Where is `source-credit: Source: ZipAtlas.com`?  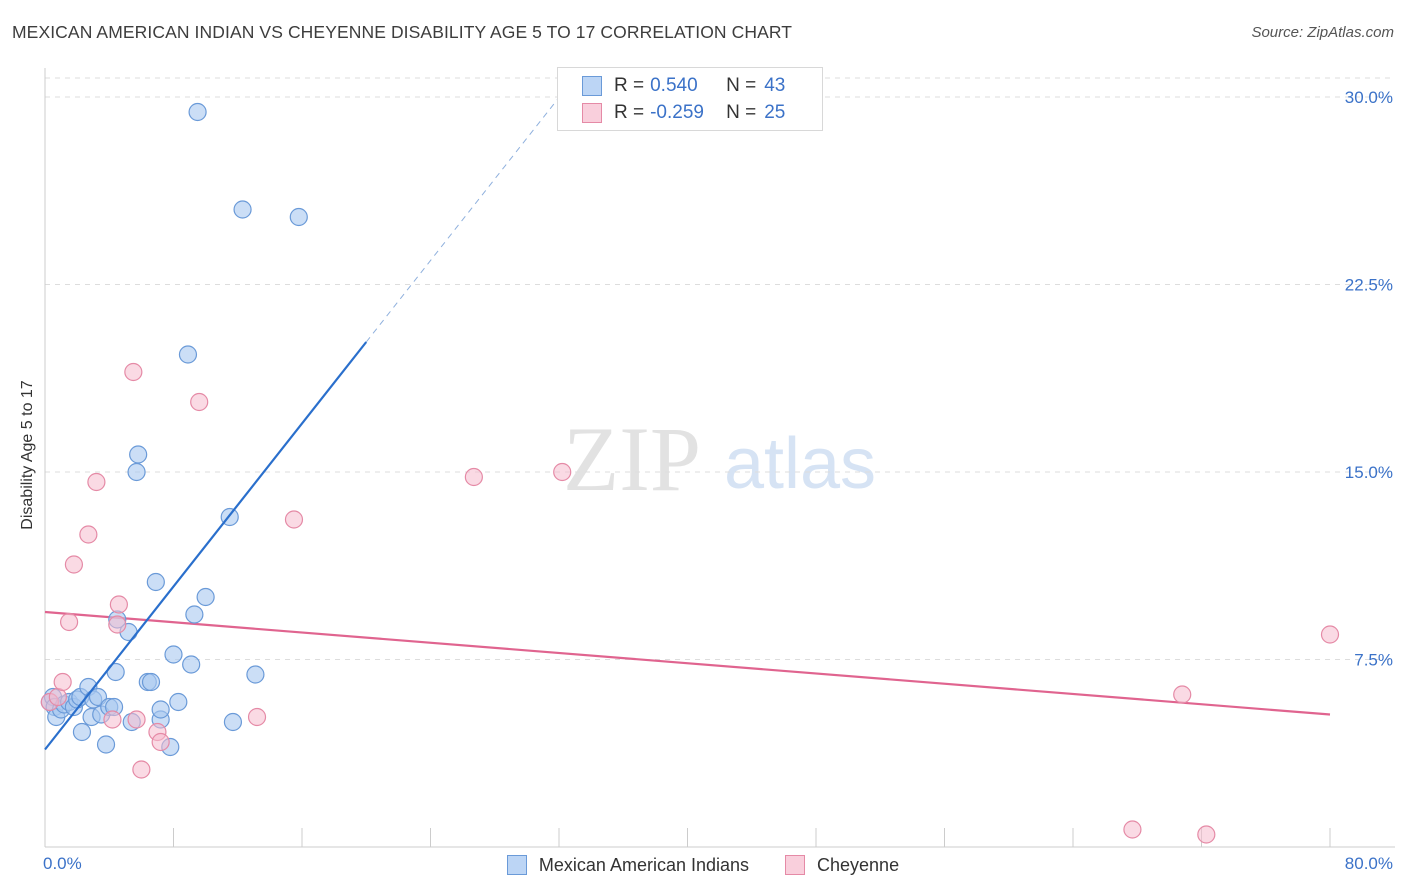 source-credit: Source: ZipAtlas.com is located at coordinates (1322, 32).